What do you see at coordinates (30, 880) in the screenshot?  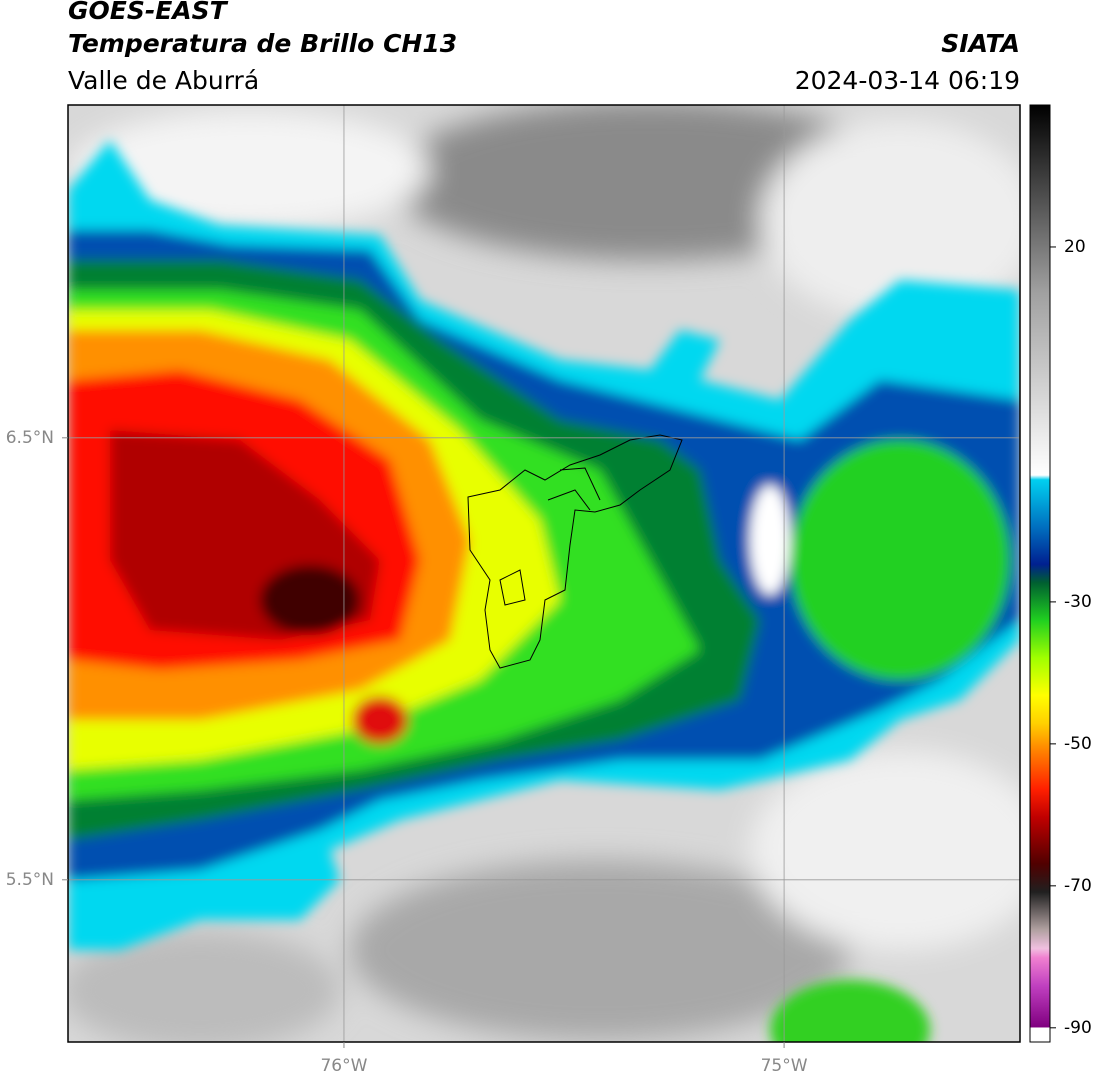 I see `y-tick-label: 5.5°N` at bounding box center [30, 880].